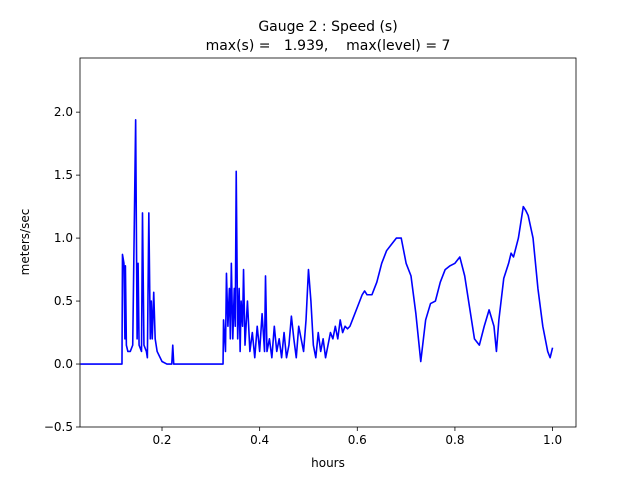  I want to click on x-tick-label: 0.6, so click(357, 440).